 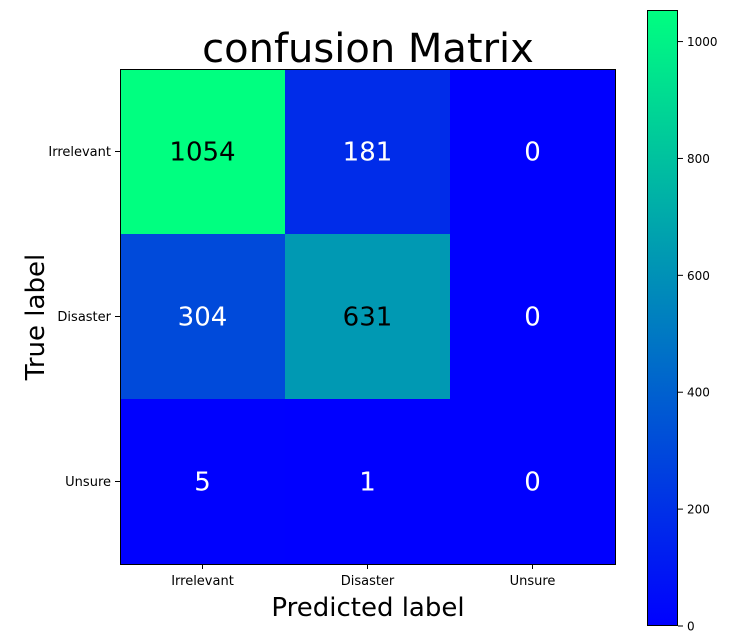 I want to click on colorbar, so click(x=662, y=318).